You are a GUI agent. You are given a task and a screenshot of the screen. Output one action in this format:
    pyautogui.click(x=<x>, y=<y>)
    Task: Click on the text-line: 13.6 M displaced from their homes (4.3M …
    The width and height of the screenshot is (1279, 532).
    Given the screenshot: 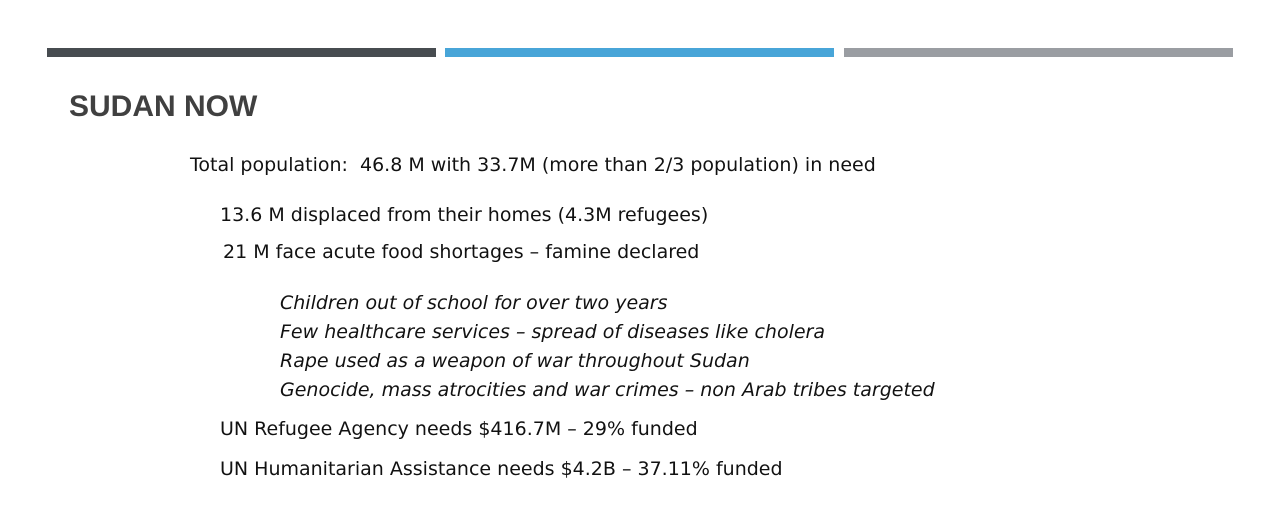 What is the action you would take?
    pyautogui.click(x=464, y=215)
    